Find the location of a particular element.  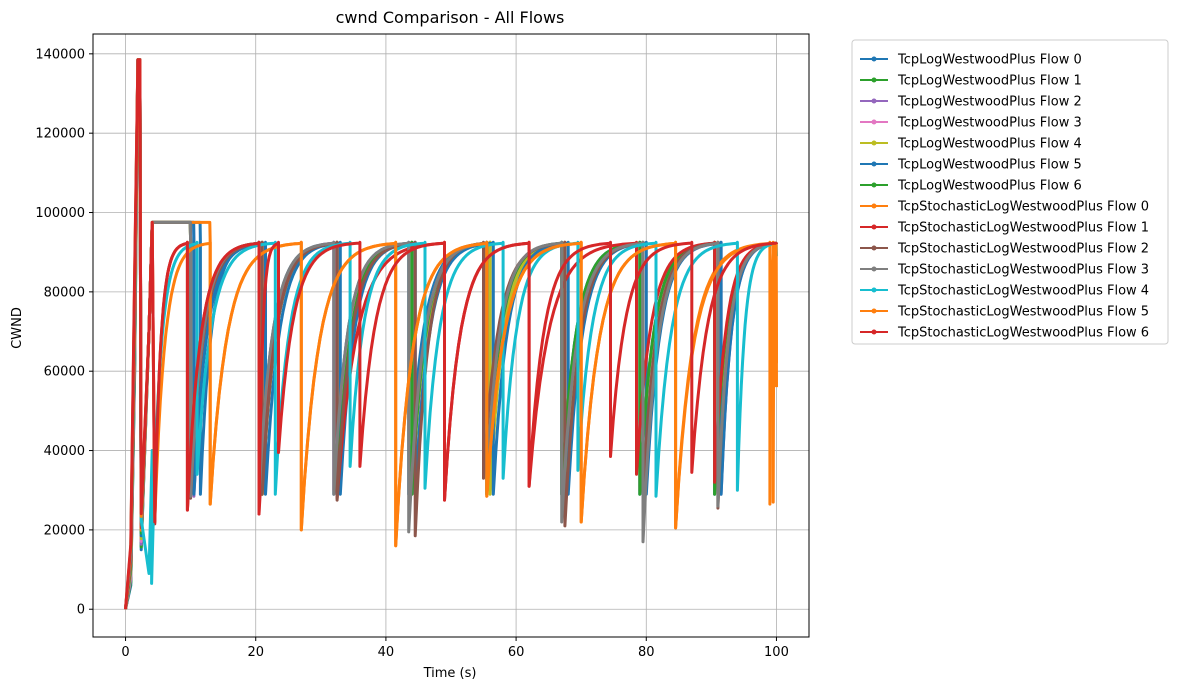

x-axis-label: Time (s) is located at coordinates (450, 673).